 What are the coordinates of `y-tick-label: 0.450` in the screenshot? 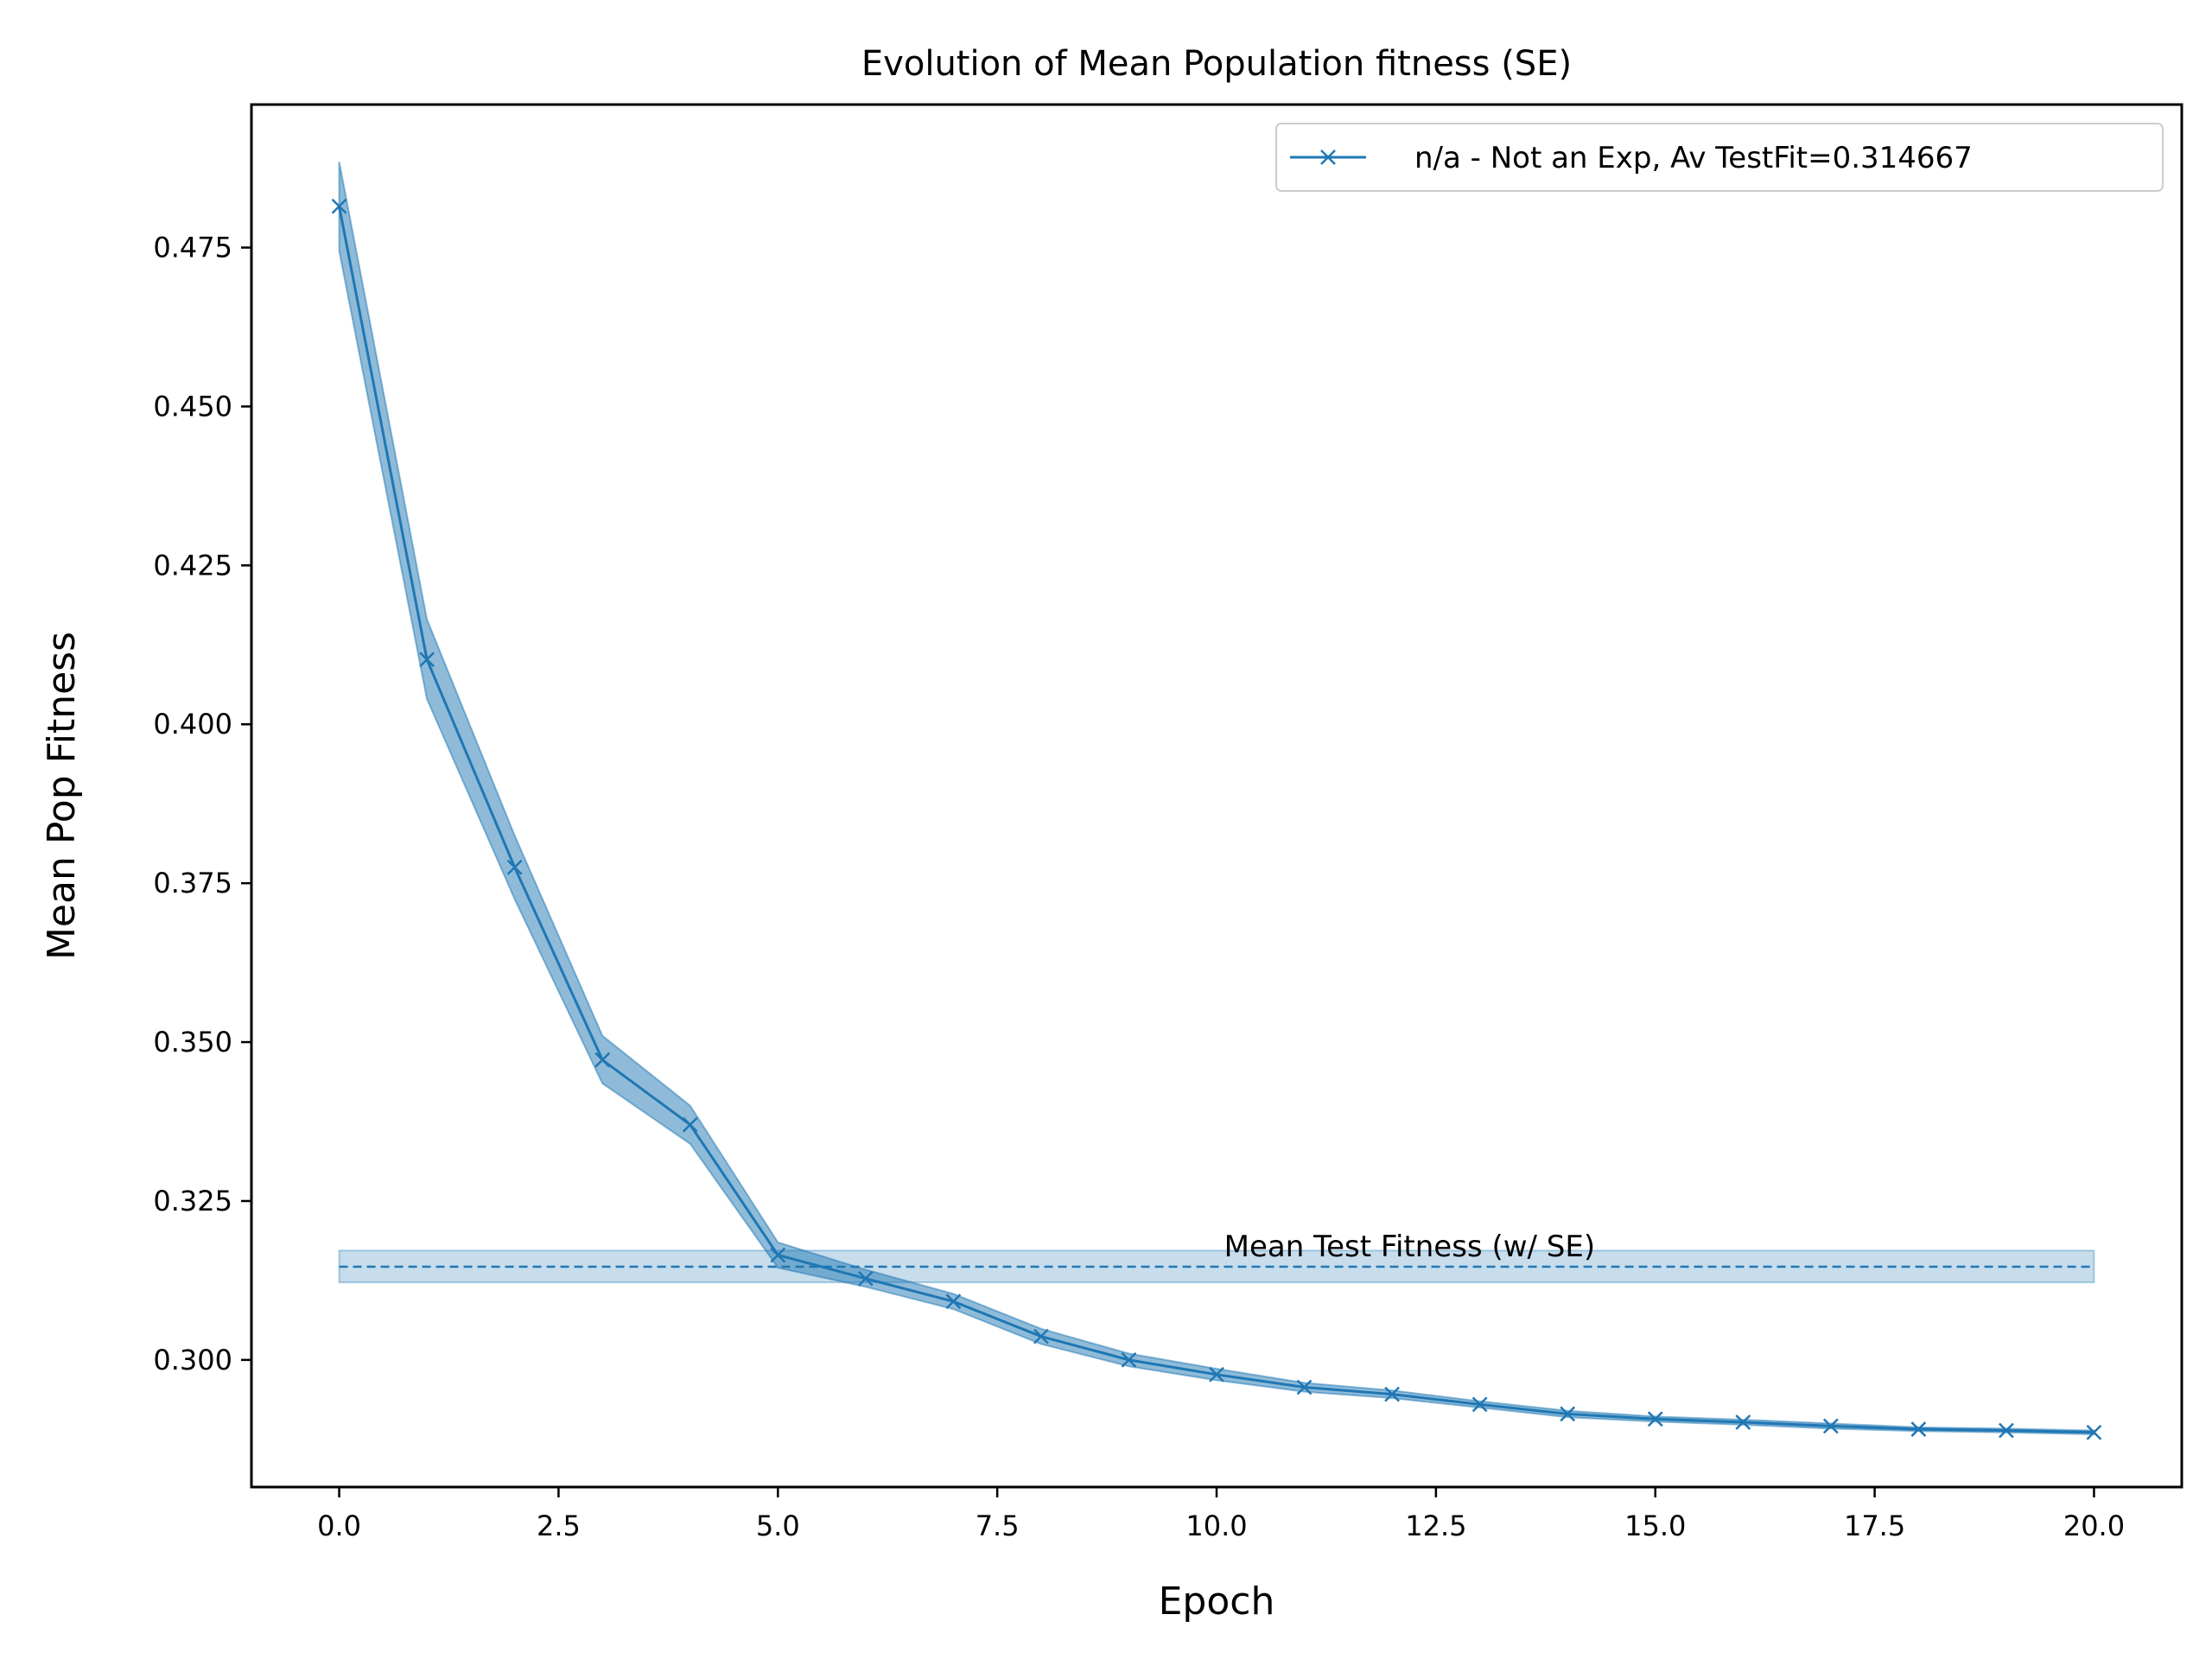 It's located at (192, 406).